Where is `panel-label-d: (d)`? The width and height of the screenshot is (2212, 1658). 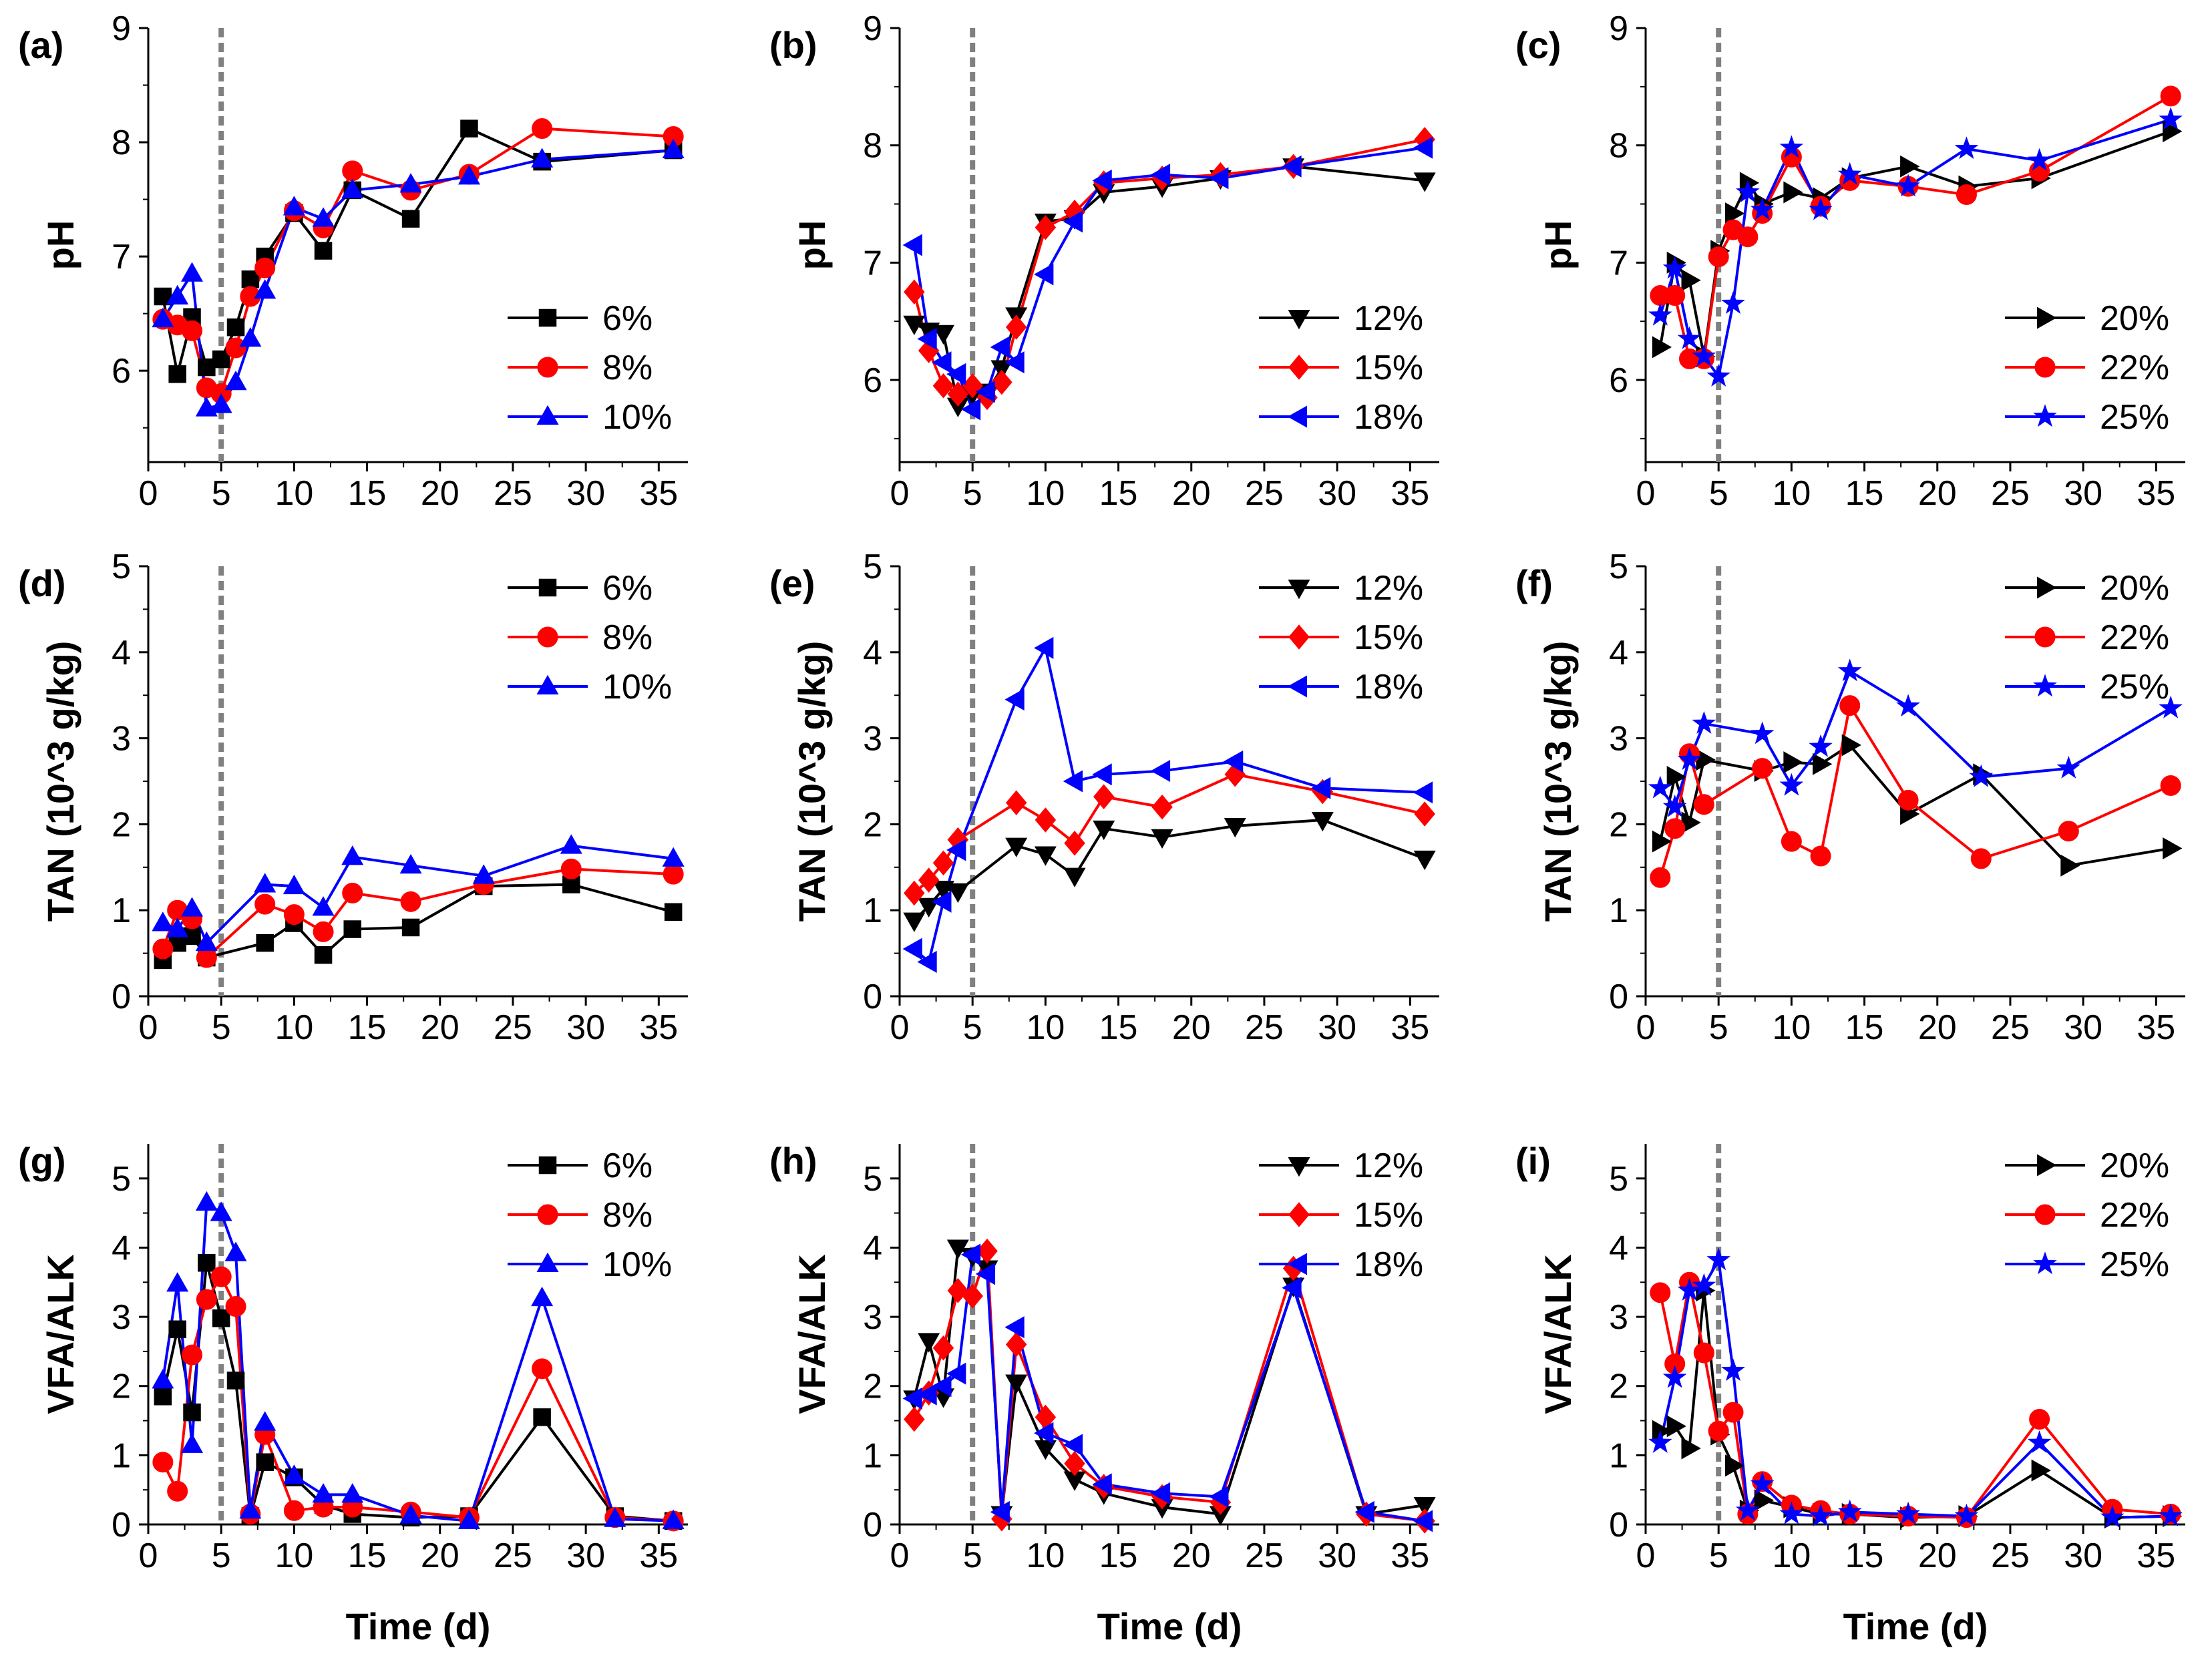 panel-label-d: (d) is located at coordinates (42, 583).